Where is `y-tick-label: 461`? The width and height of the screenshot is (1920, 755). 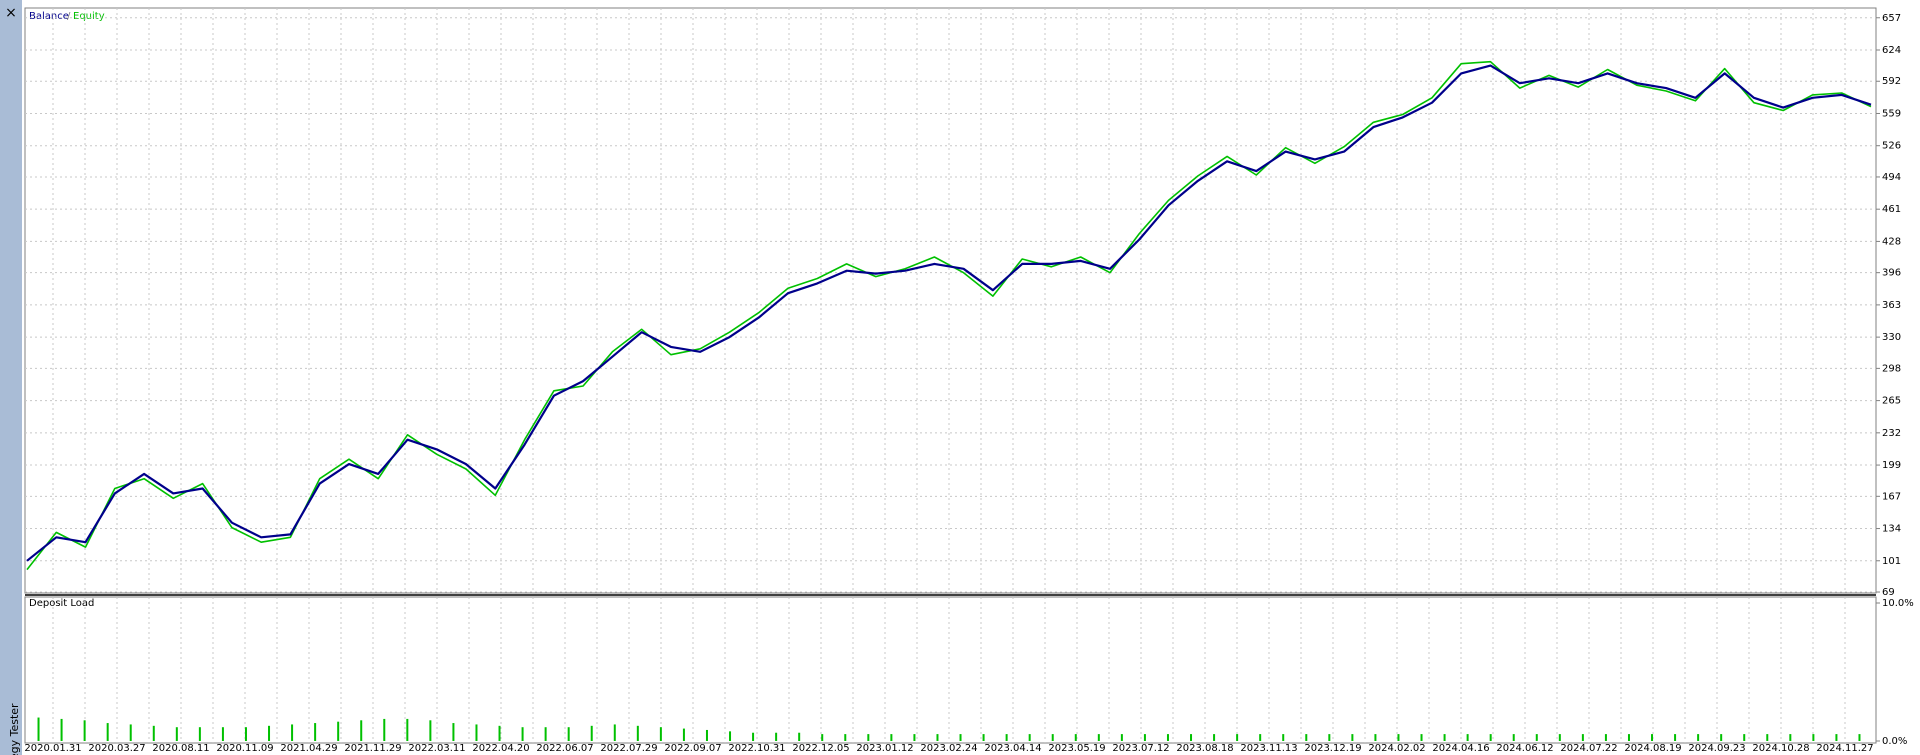
y-tick-label: 461 is located at coordinates (1891, 209).